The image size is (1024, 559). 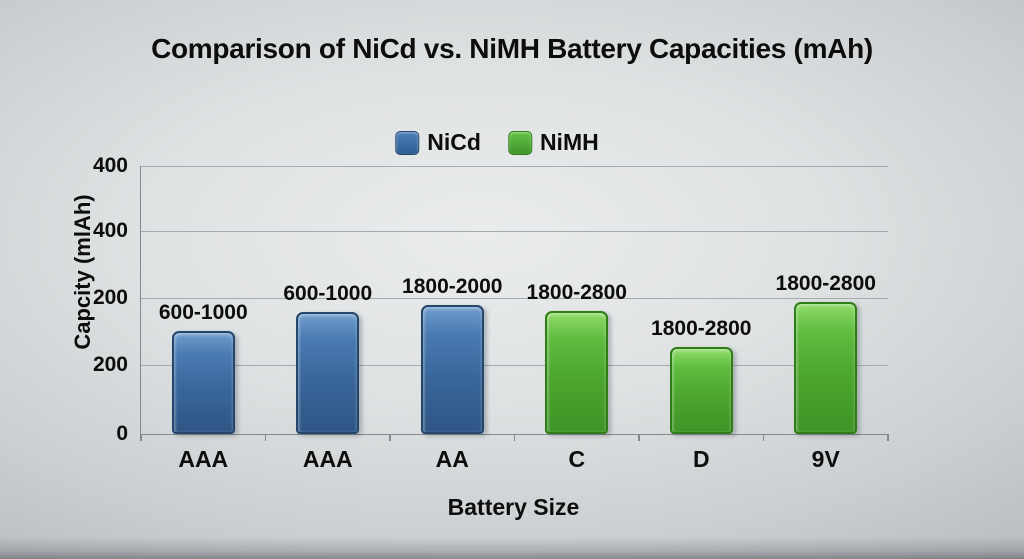 What do you see at coordinates (519, 142) in the screenshot?
I see `nimh-swatch-icon` at bounding box center [519, 142].